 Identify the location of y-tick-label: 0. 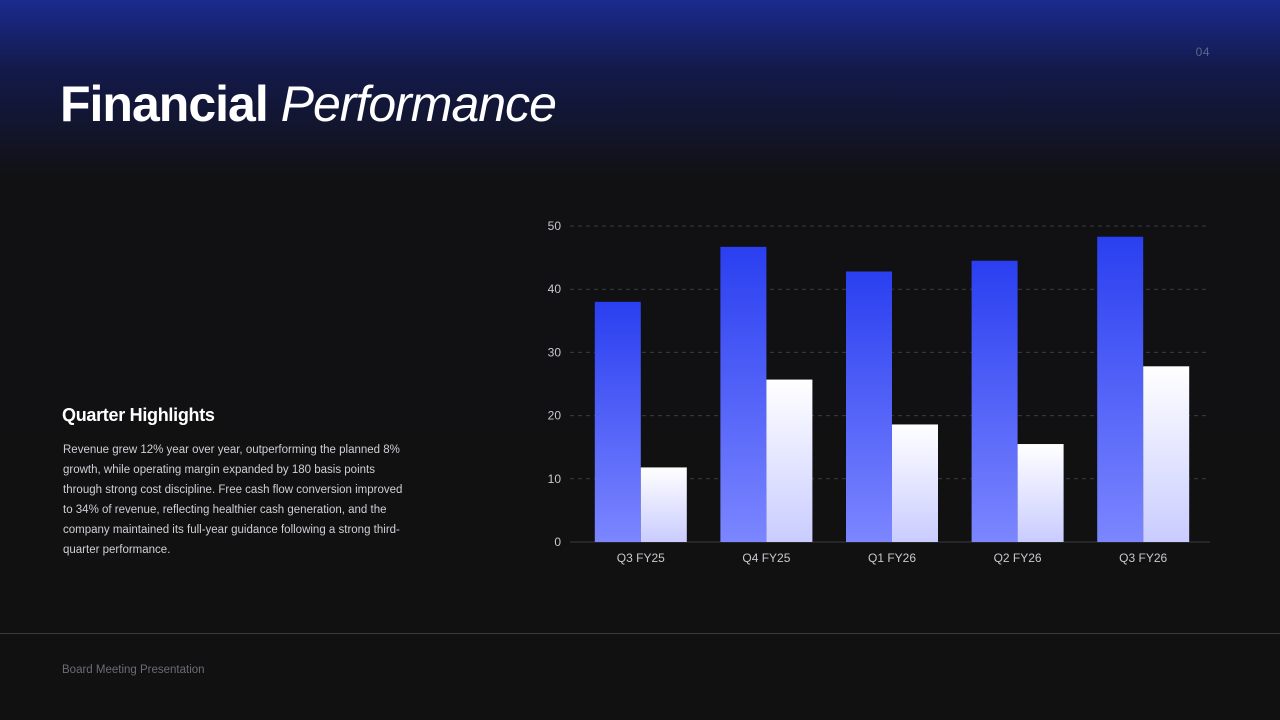
(557, 542).